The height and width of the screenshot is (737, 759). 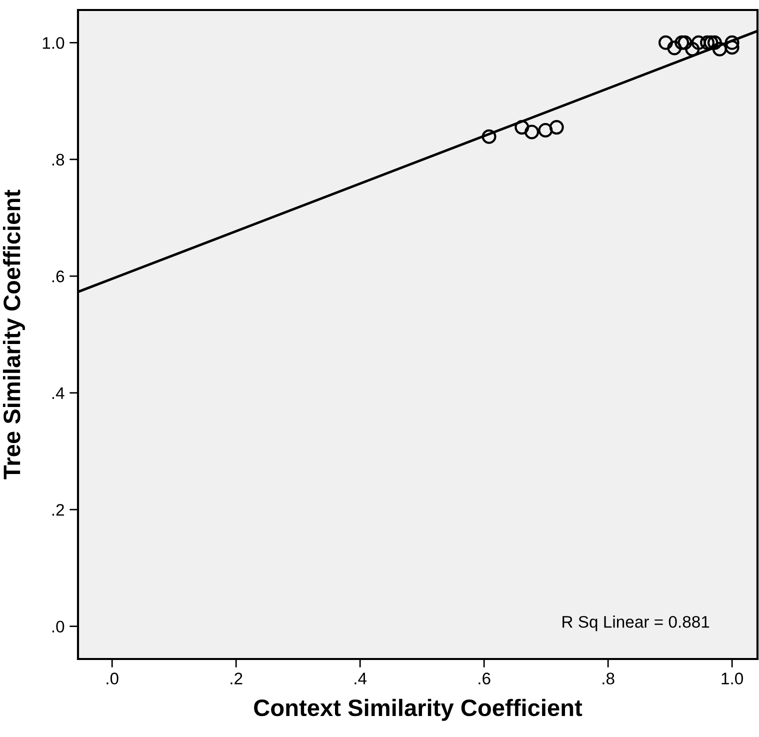 What do you see at coordinates (58, 160) in the screenshot?
I see `y-tick-label: .8` at bounding box center [58, 160].